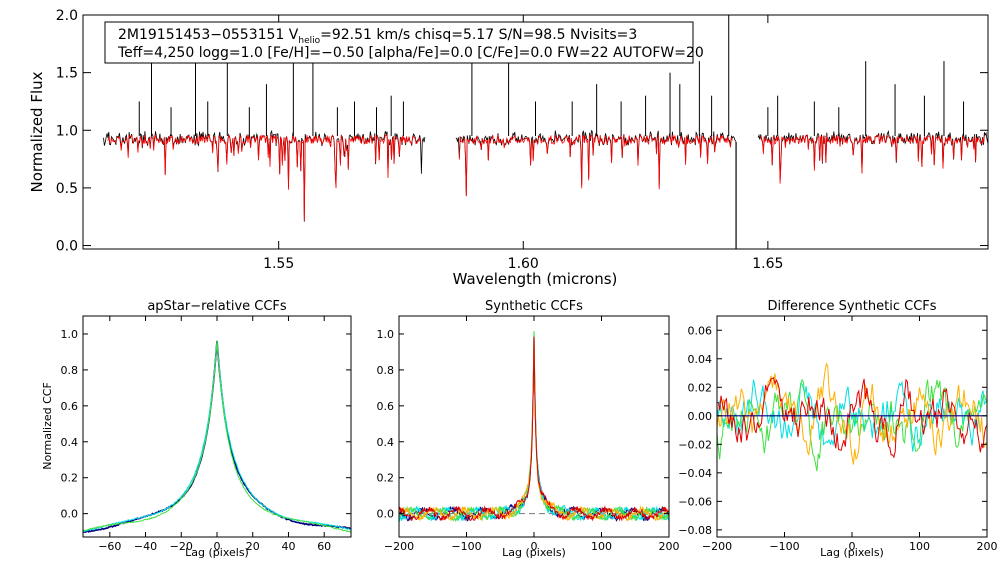  What do you see at coordinates (70, 370) in the screenshot?
I see `apstar-ccf-ytick-label: 0.8` at bounding box center [70, 370].